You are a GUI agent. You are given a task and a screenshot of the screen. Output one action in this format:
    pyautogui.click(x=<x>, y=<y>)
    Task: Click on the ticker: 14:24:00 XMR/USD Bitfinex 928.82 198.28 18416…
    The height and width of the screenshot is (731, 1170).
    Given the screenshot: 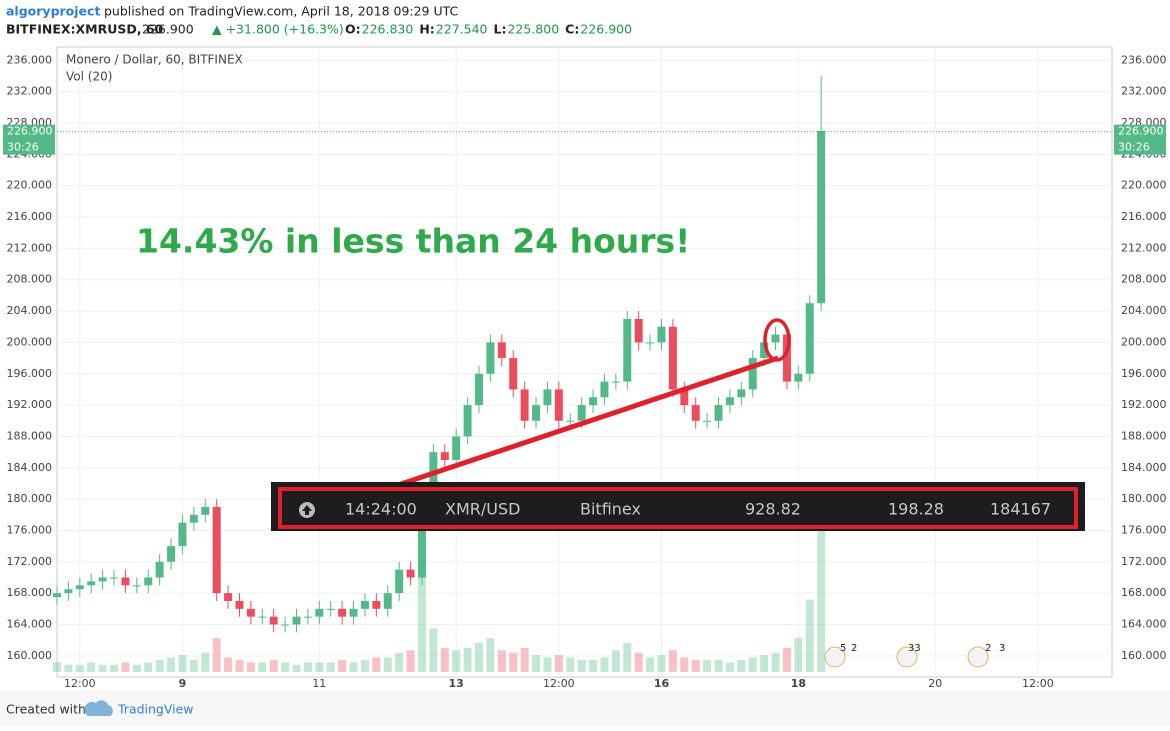 What is the action you would take?
    pyautogui.click(x=698, y=509)
    